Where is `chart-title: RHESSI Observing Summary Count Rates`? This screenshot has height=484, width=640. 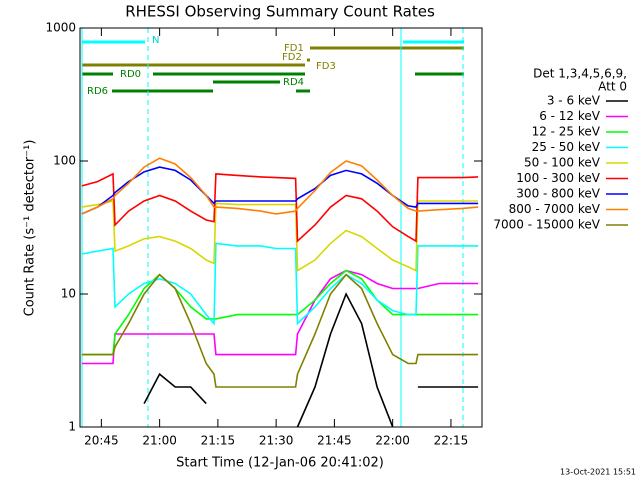
chart-title: RHESSI Observing Summary Count Rates is located at coordinates (280, 12).